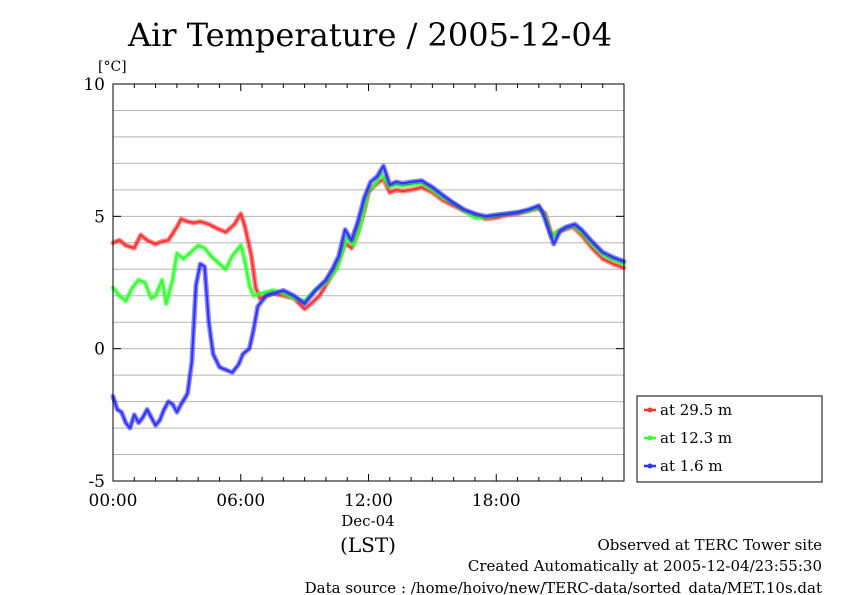  I want to click on legend-item: at 12.3 m, so click(688, 438).